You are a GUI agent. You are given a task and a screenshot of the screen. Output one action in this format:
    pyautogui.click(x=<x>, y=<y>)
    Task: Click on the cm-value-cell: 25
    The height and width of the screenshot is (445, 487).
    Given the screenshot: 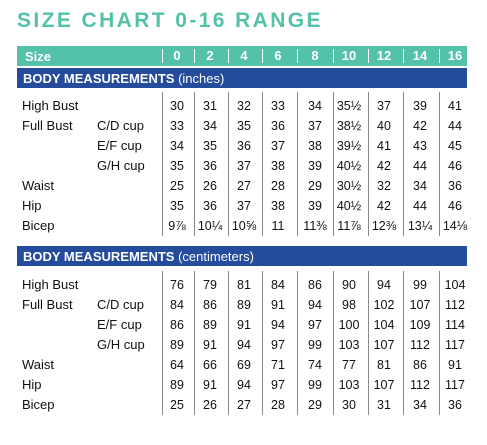 What is the action you would take?
    pyautogui.click(x=177, y=405)
    